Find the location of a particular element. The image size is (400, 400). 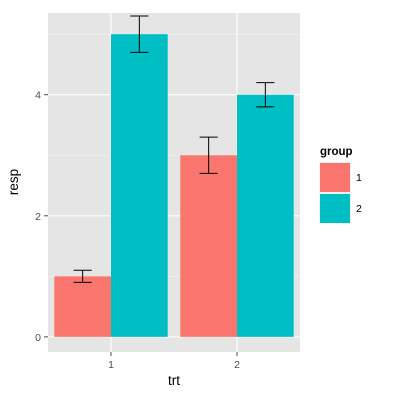

legend: group 1 2 is located at coordinates (340, 185).